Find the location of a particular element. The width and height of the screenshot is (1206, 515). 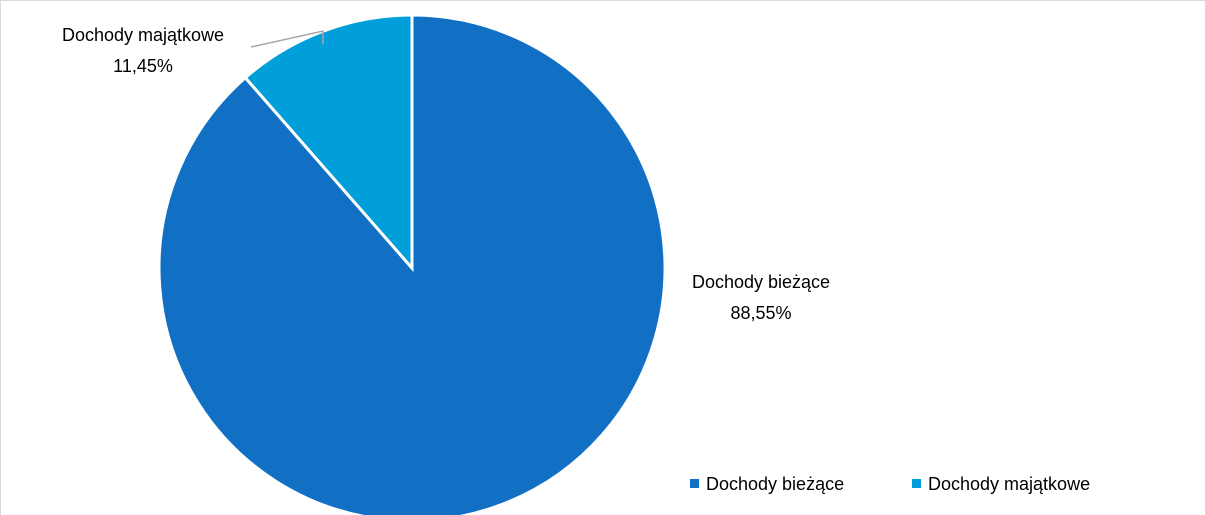

legend-item-dochody-majatkowe: Dochody majątkowe is located at coordinates (1001, 484).